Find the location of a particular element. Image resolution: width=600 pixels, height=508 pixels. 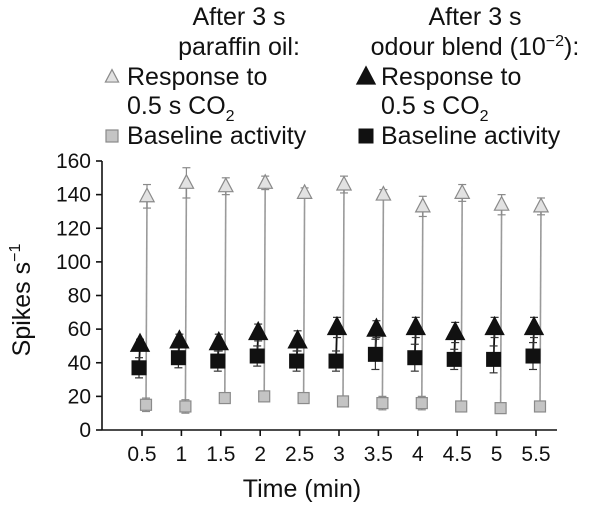

legend-odour-response-label-line1: Response to is located at coordinates (451, 77).